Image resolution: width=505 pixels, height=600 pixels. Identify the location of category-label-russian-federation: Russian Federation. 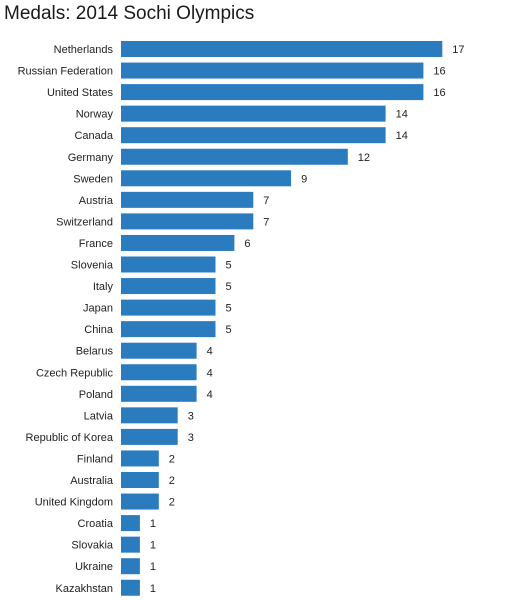
(65, 72).